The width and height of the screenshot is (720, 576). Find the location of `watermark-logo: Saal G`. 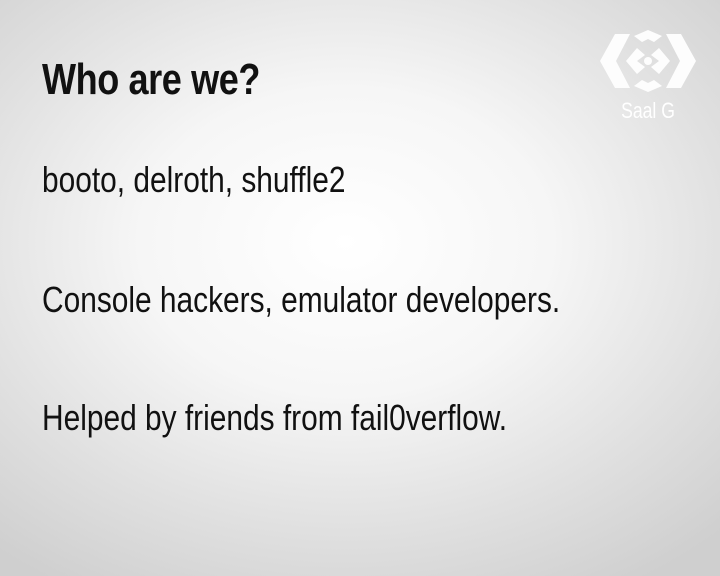

watermark-logo: Saal G is located at coordinates (648, 76).